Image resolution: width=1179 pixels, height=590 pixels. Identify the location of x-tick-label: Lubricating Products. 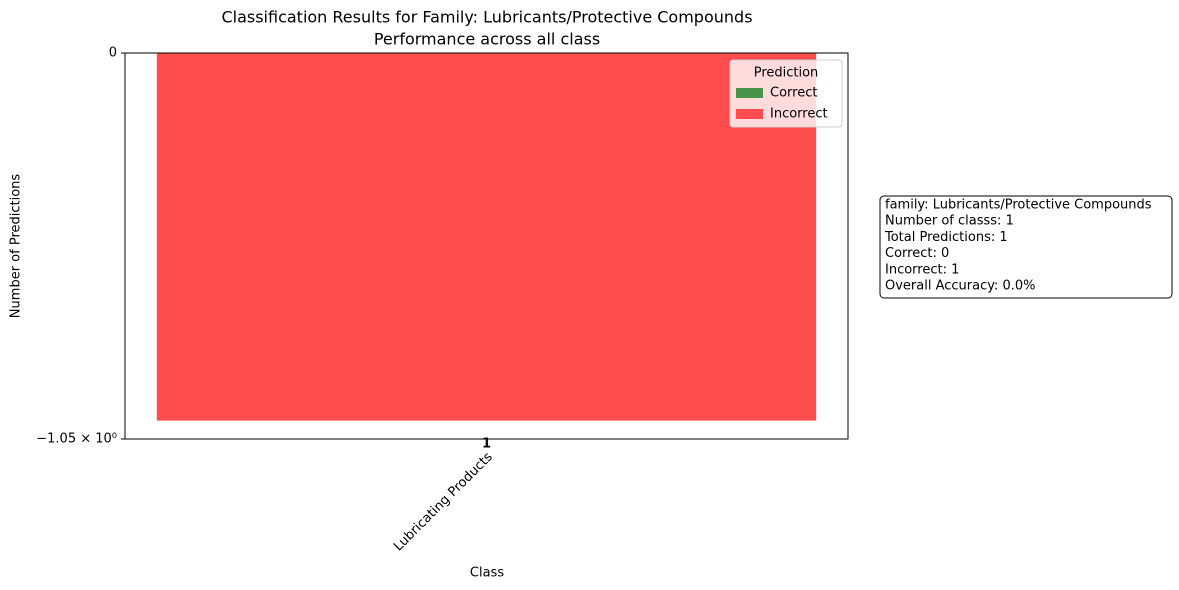
(443, 502).